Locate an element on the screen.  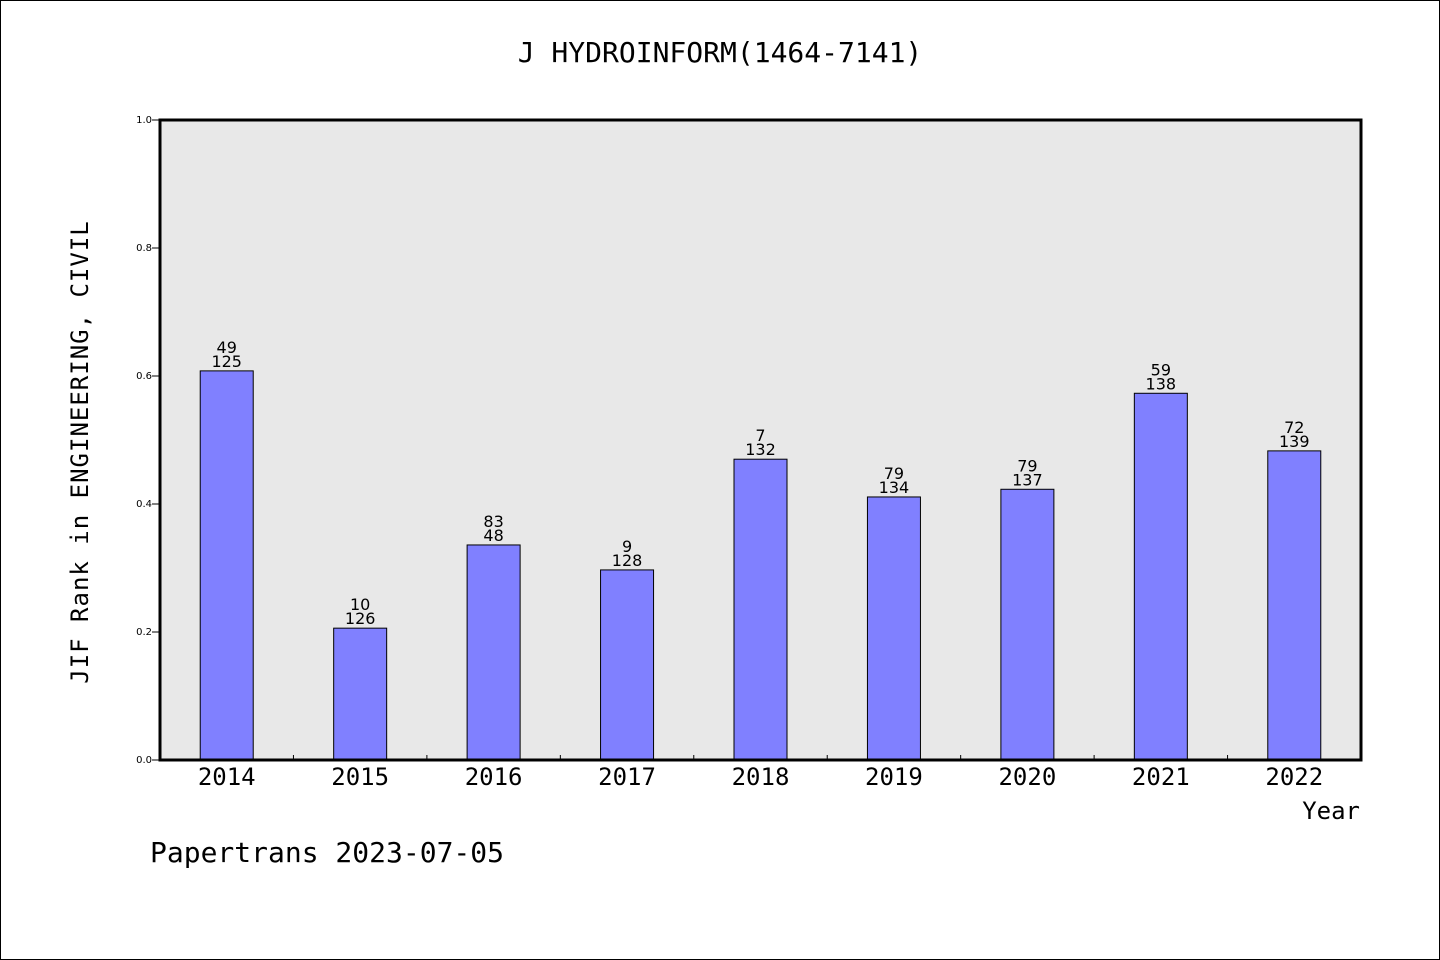
x-tick-label: 2015 is located at coordinates (360, 777).